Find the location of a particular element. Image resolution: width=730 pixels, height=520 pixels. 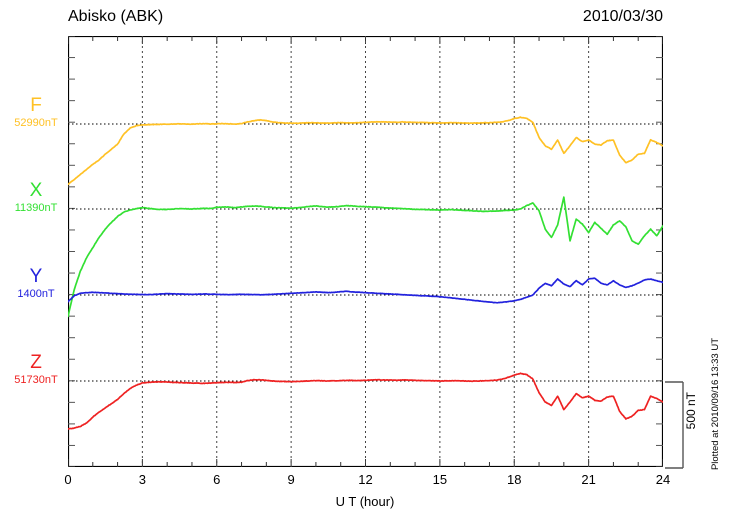

component-label-y: Y 1400nT is located at coordinates (35, 284).